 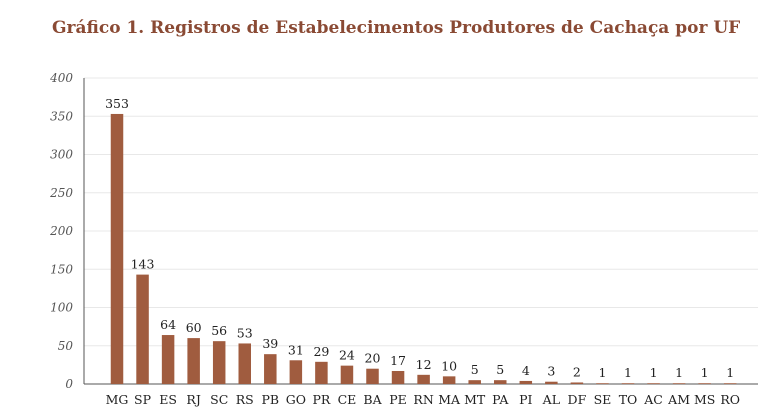 What do you see at coordinates (193, 399) in the screenshot?
I see `x-tick-label: RJ` at bounding box center [193, 399].